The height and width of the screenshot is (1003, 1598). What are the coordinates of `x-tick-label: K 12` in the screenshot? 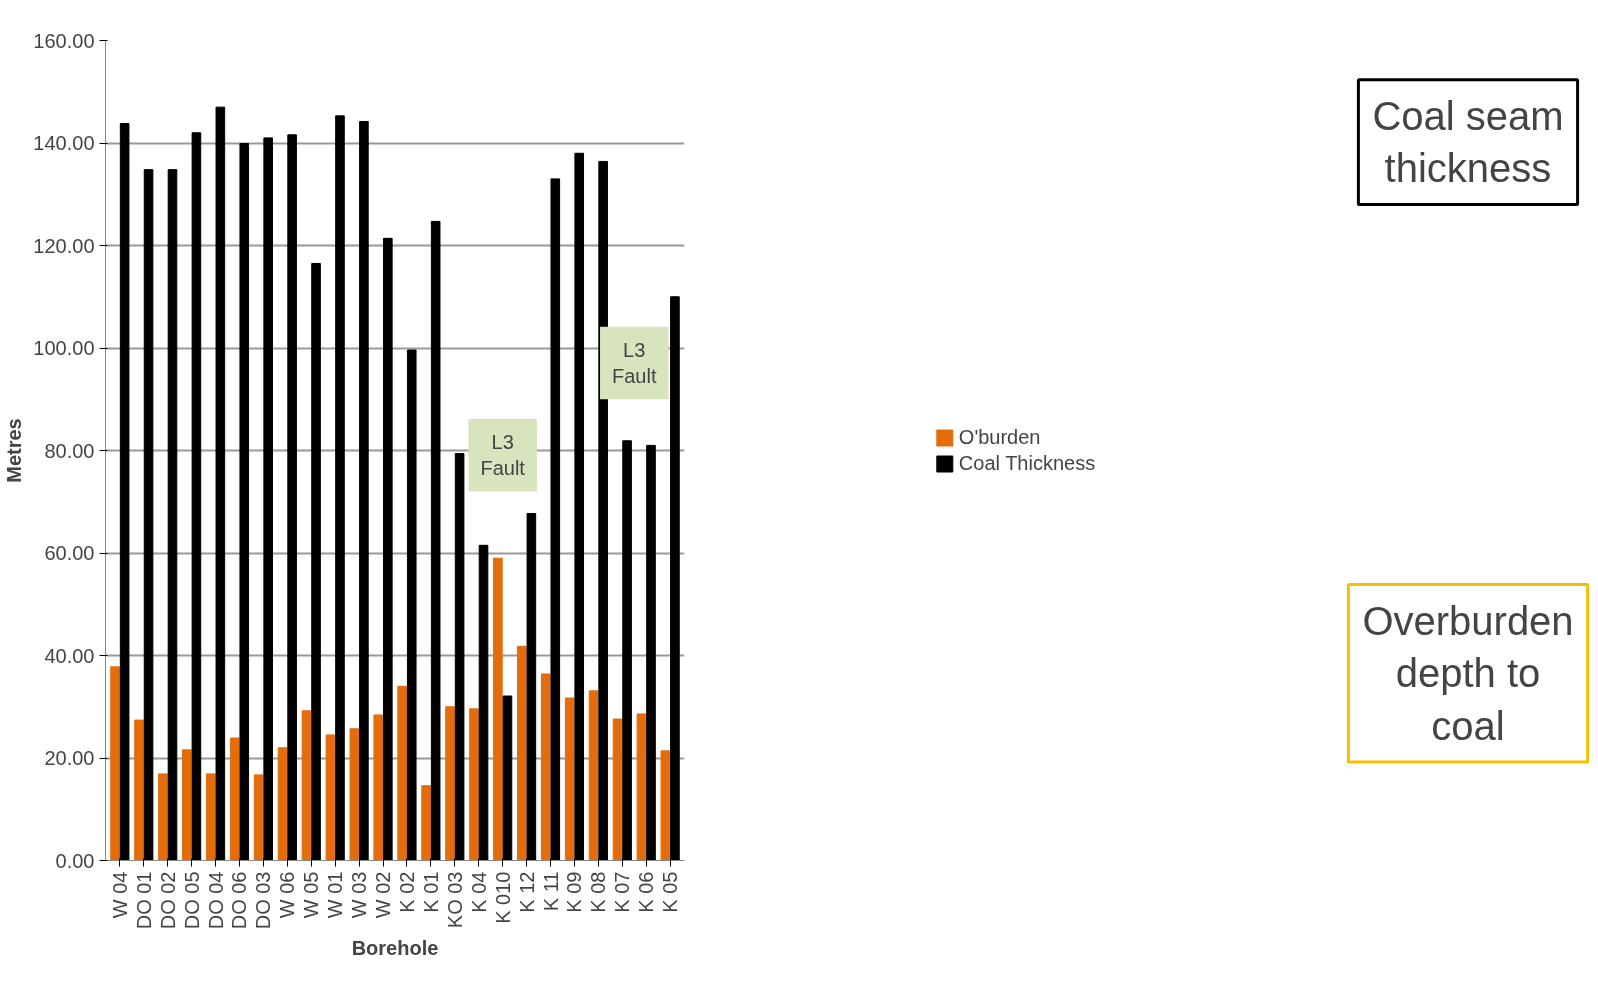 It's located at (526, 892).